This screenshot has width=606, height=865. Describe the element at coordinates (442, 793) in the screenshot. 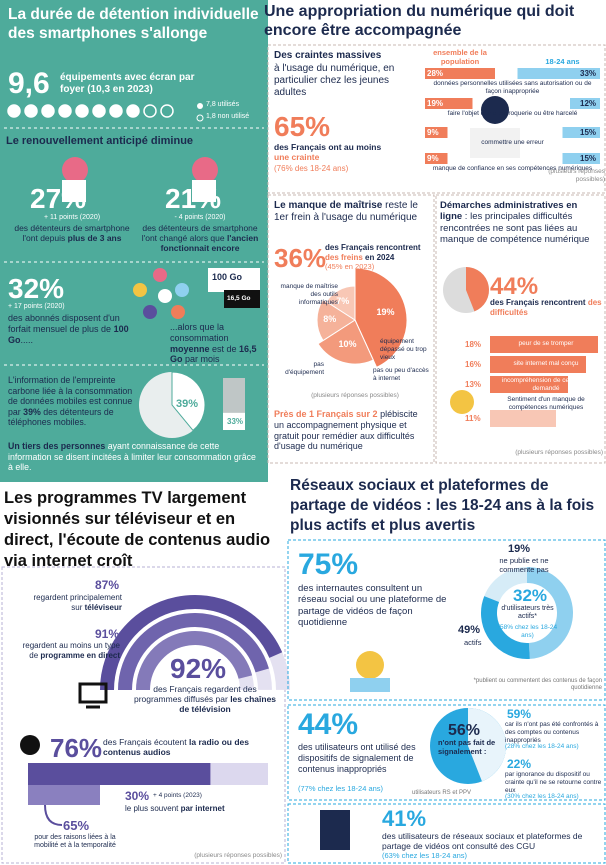

I see `source: utilisateurs RS et PPV` at that location.